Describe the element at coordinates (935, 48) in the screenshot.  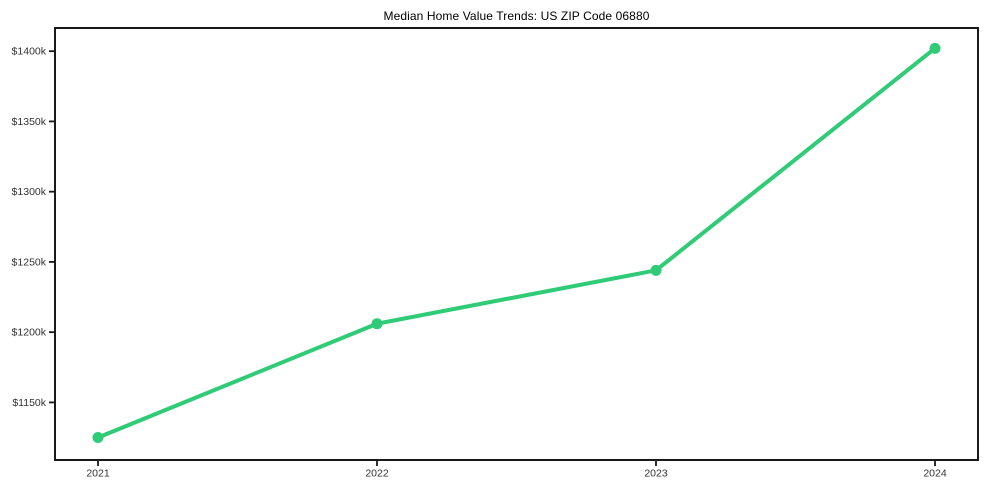
I see `data-point-2024` at that location.